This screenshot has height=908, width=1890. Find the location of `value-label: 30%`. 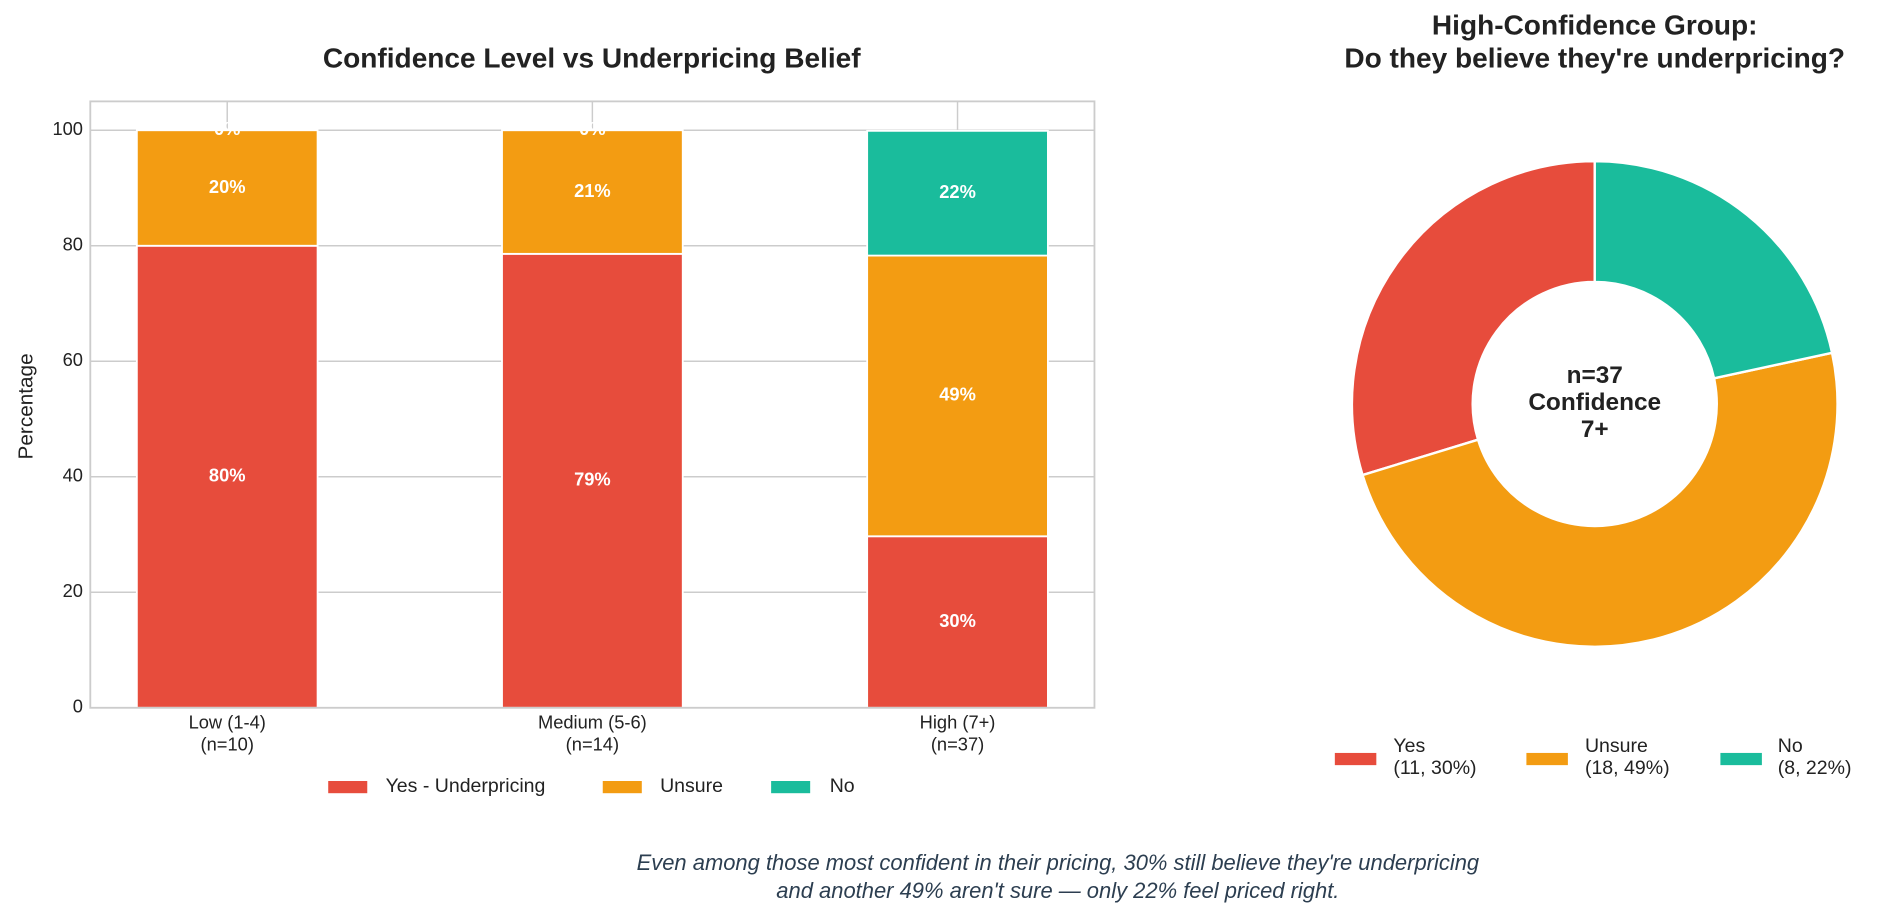

value-label: 30% is located at coordinates (957, 620).